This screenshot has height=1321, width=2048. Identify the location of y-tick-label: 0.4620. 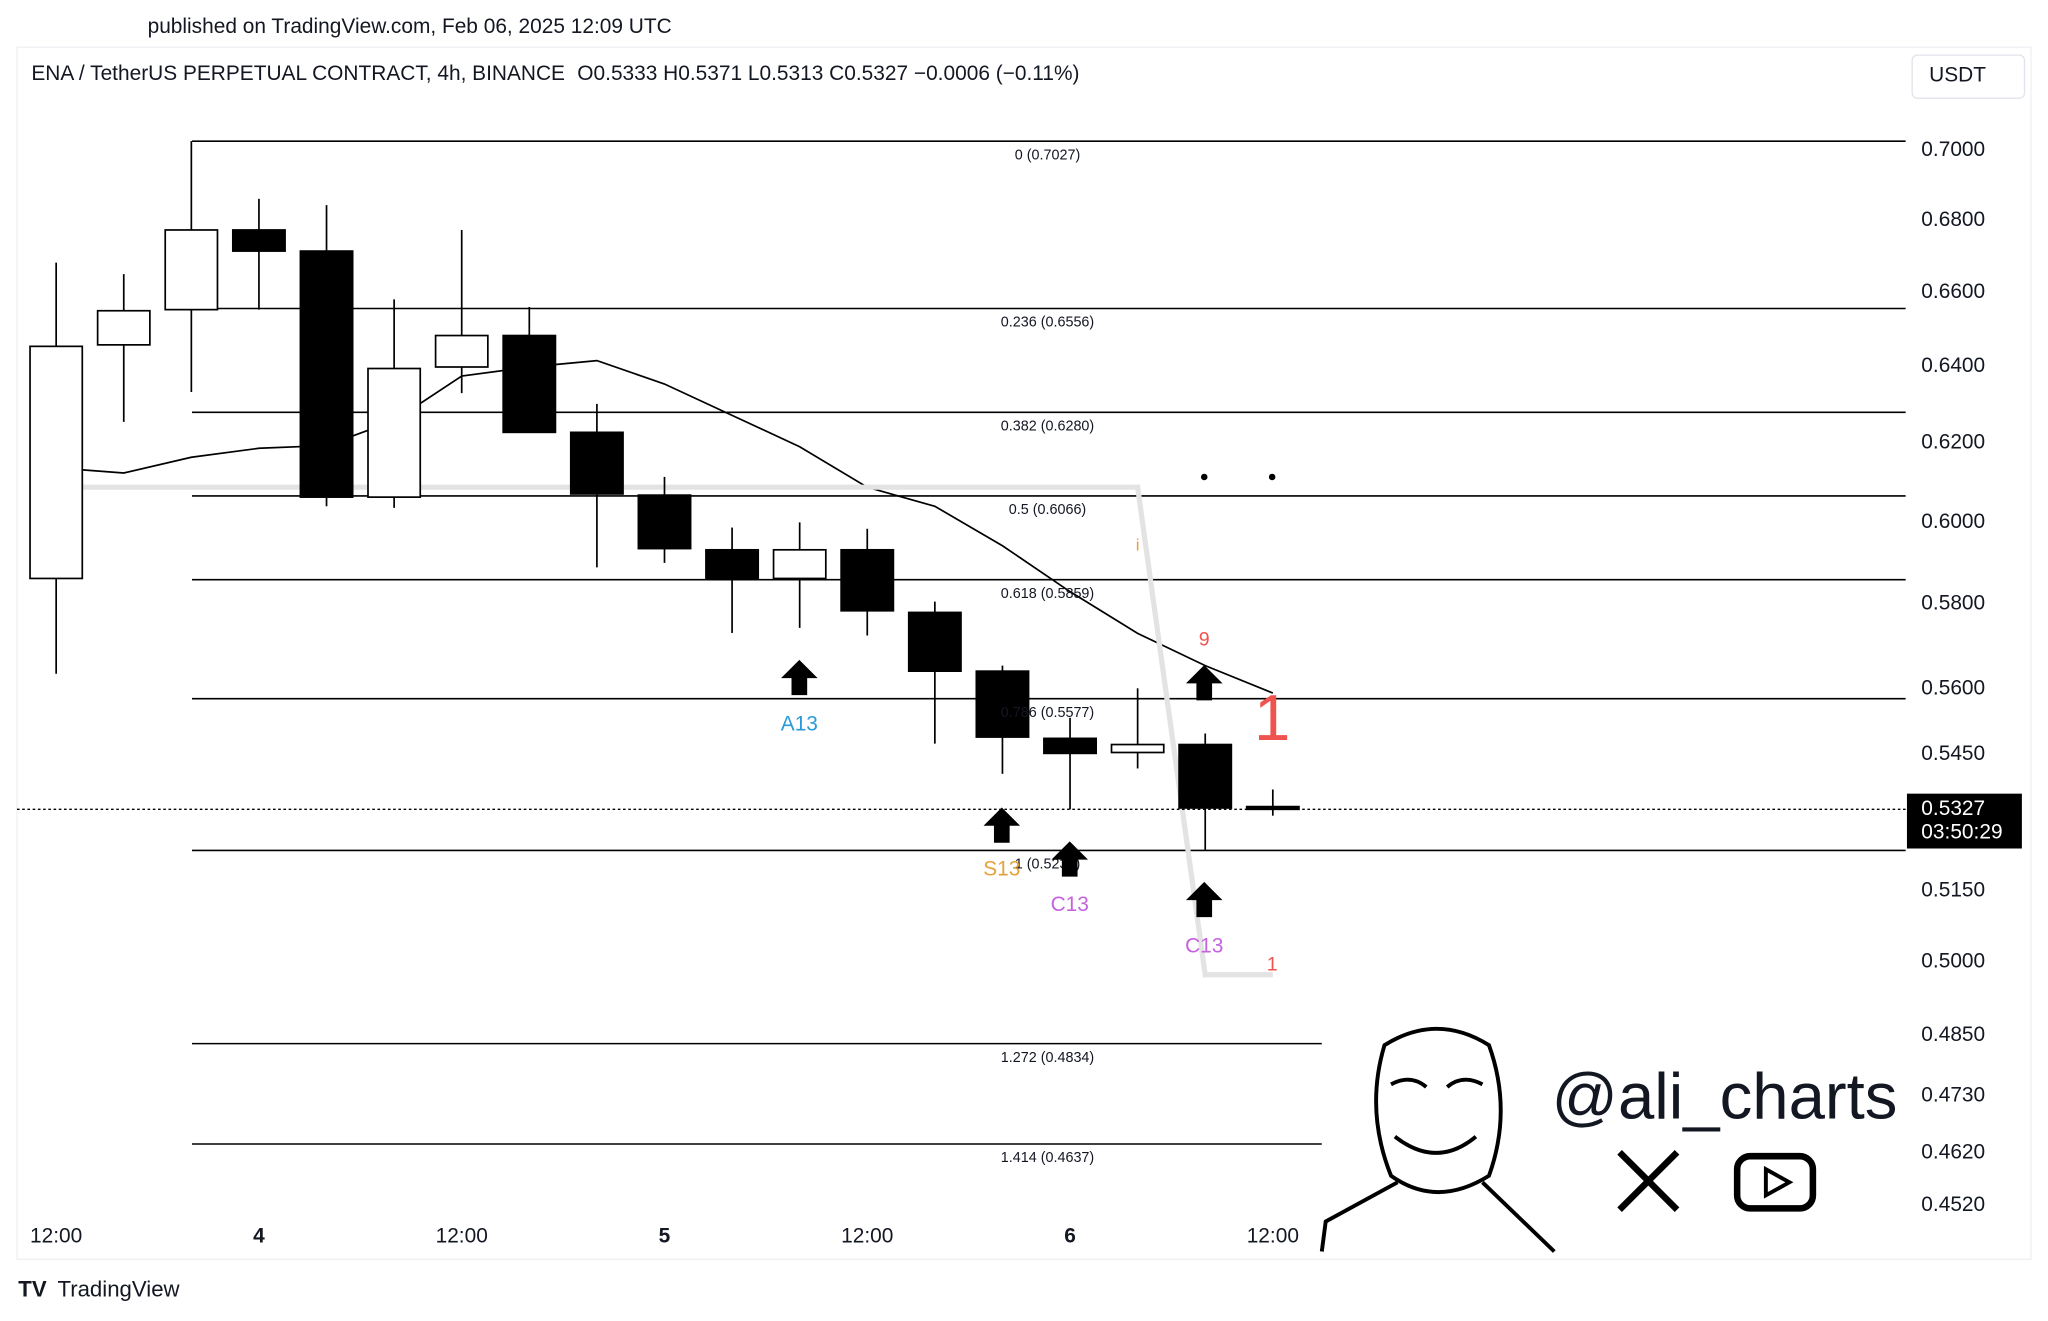
(1953, 1151).